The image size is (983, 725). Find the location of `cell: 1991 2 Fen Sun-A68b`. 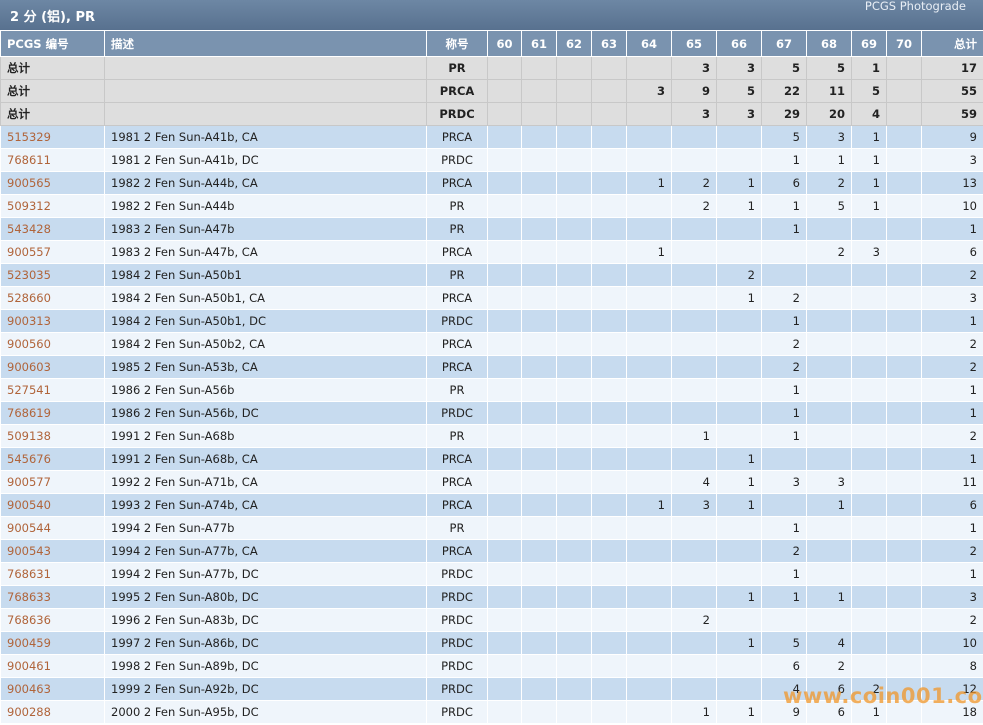

cell: 1991 2 Fen Sun-A68b is located at coordinates (265, 436).